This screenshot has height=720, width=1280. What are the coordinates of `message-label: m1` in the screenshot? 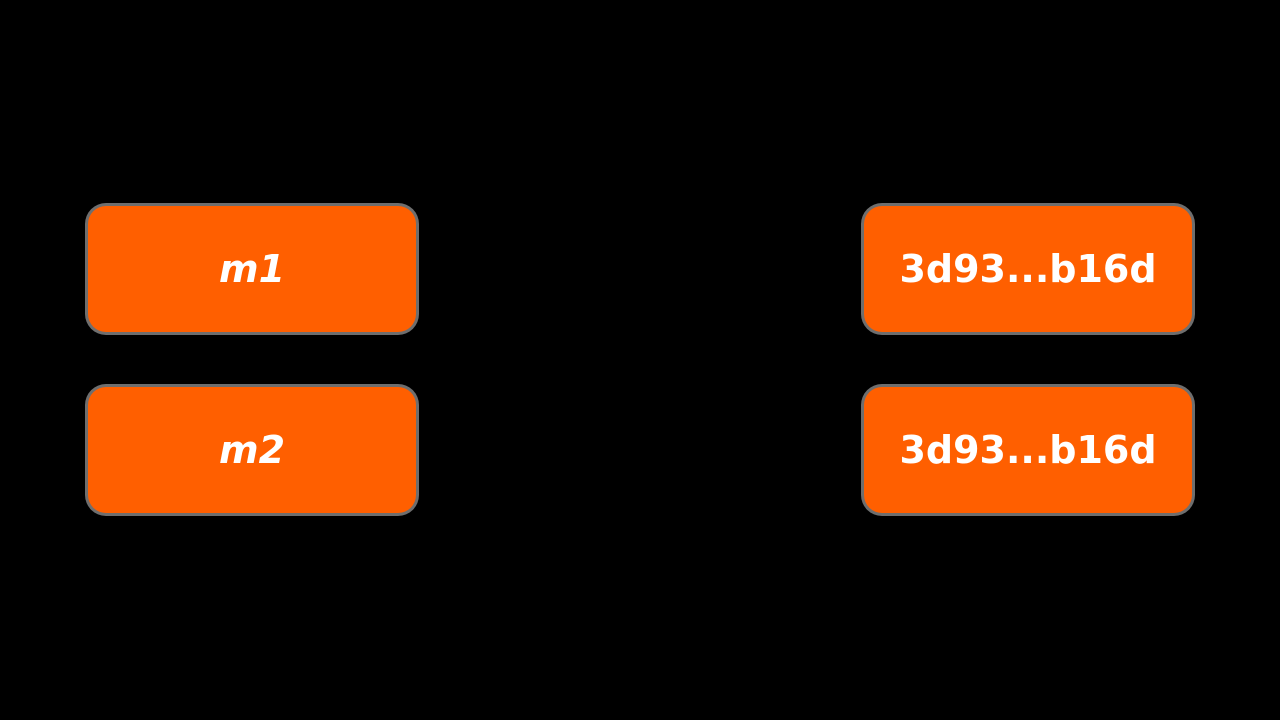 It's located at (252, 269).